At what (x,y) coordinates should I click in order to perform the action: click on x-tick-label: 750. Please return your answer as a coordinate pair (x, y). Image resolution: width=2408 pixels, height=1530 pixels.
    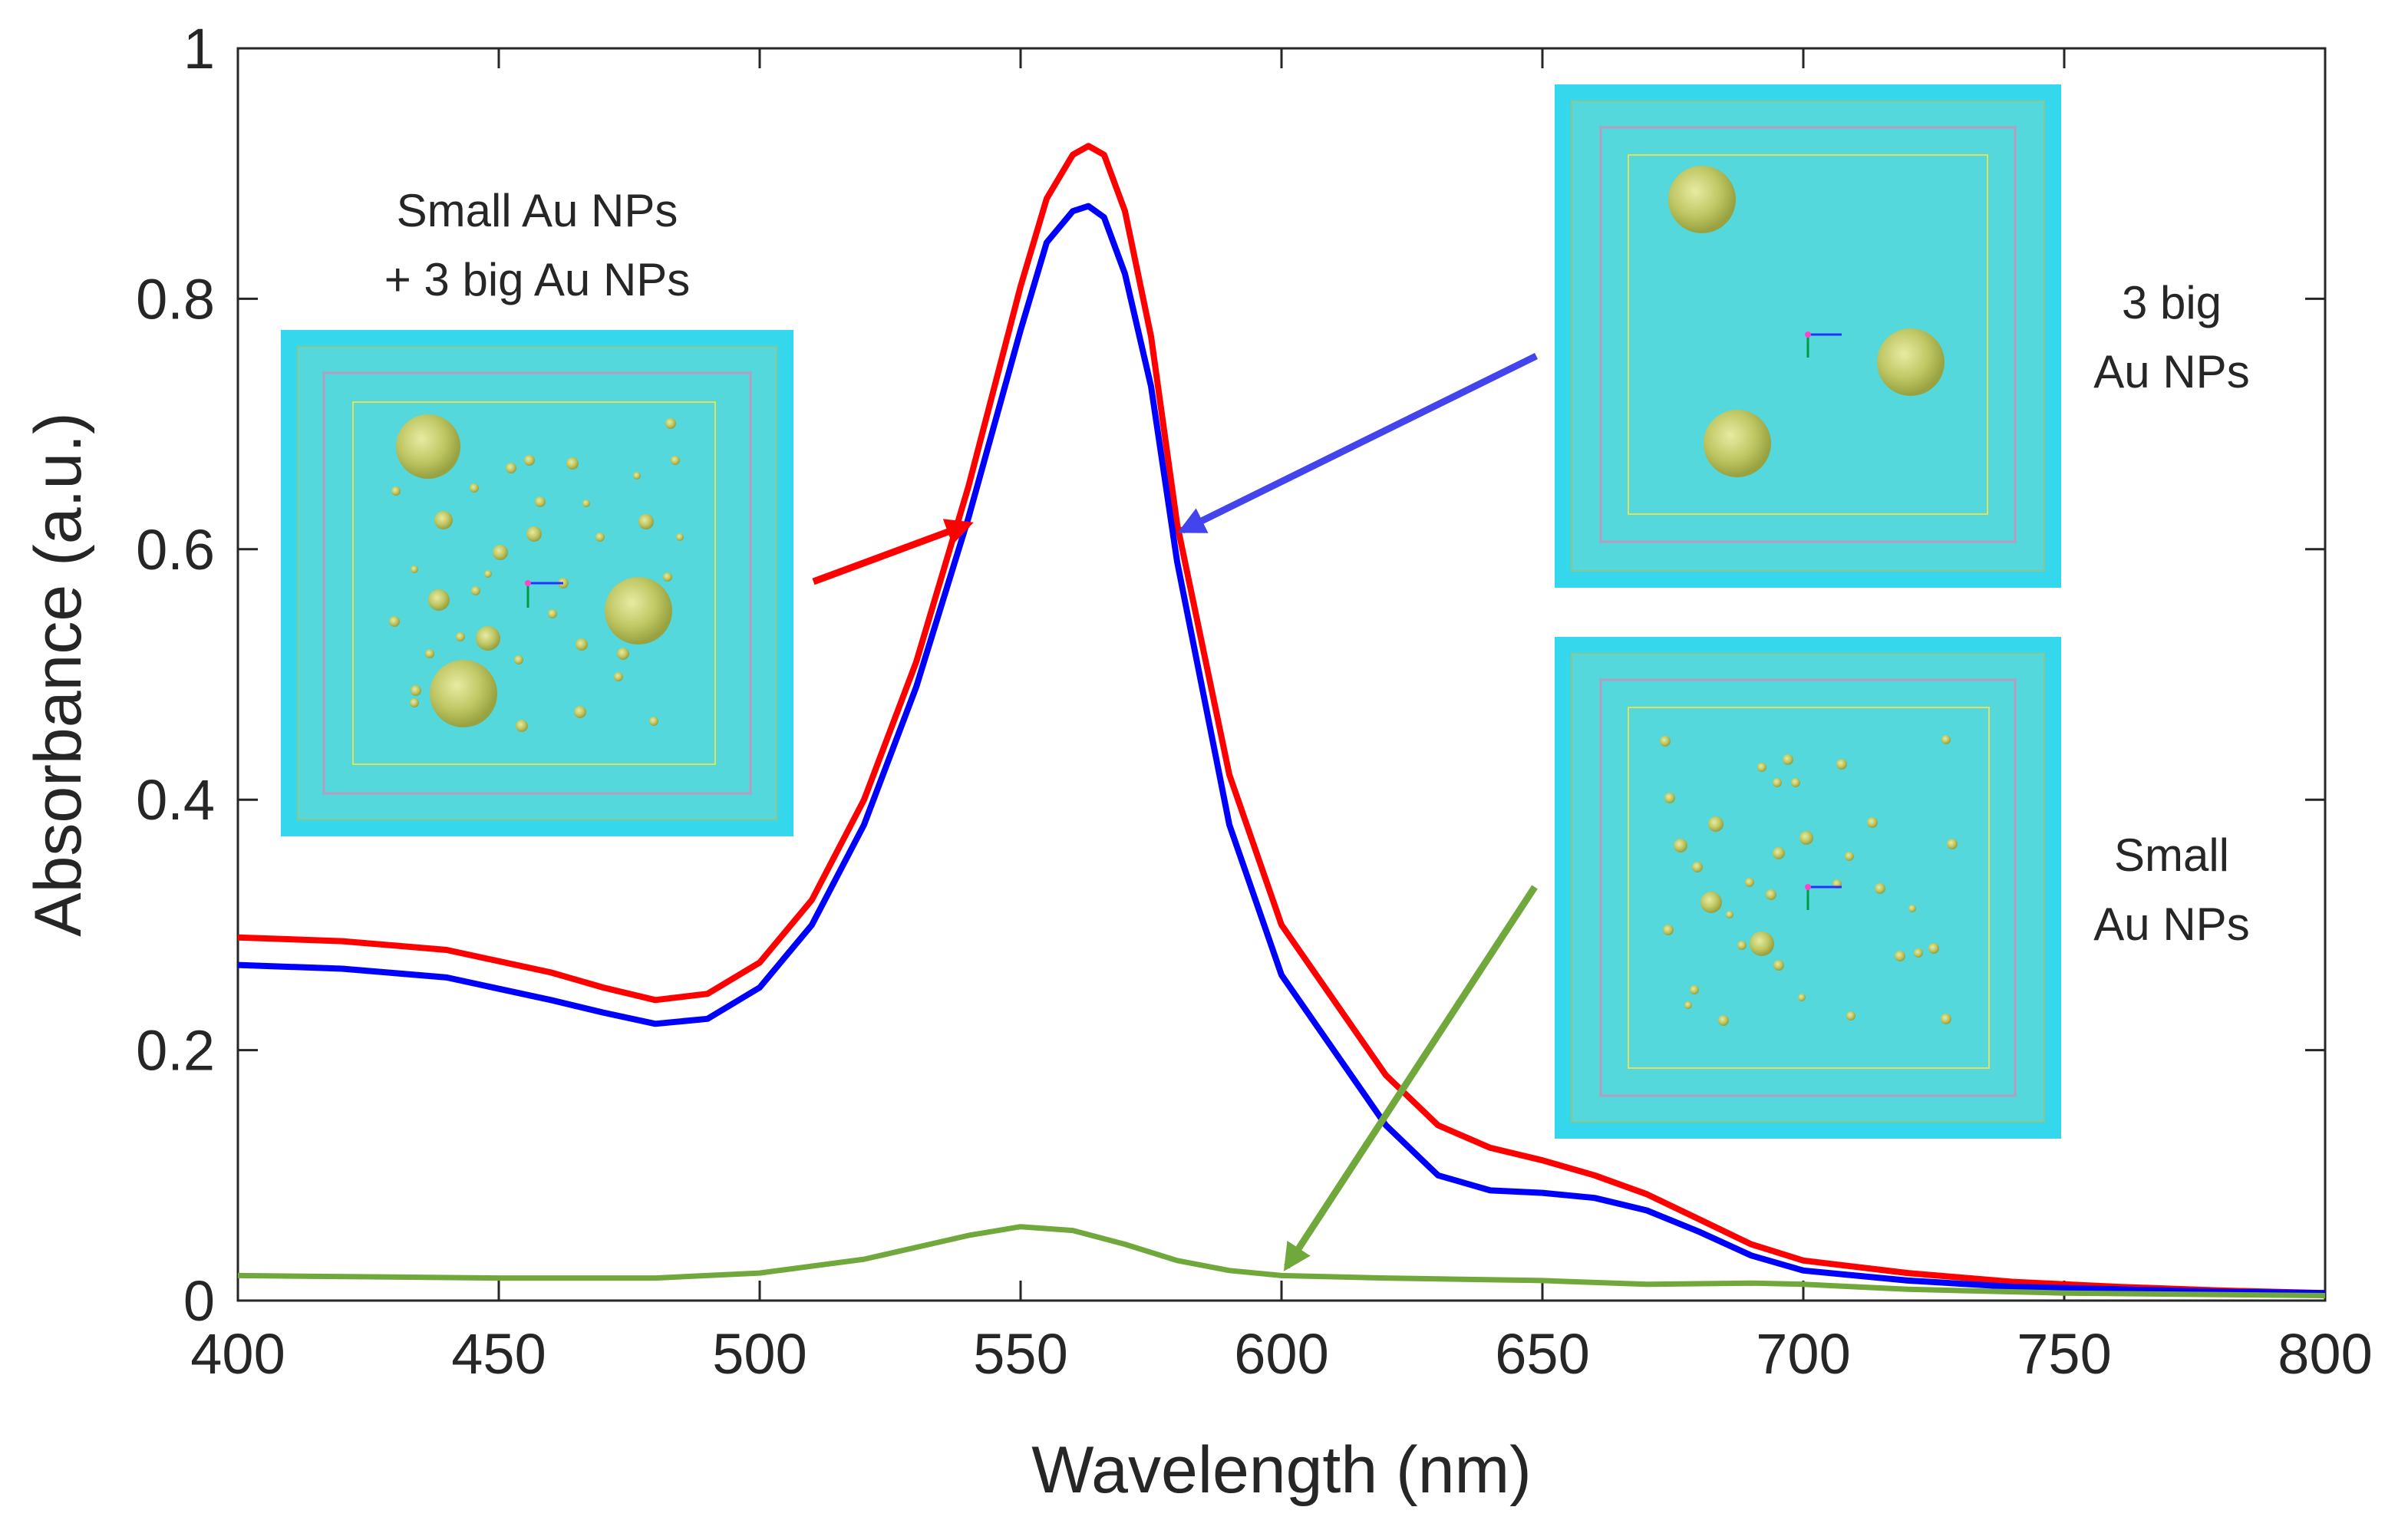
    Looking at the image, I should click on (2064, 1354).